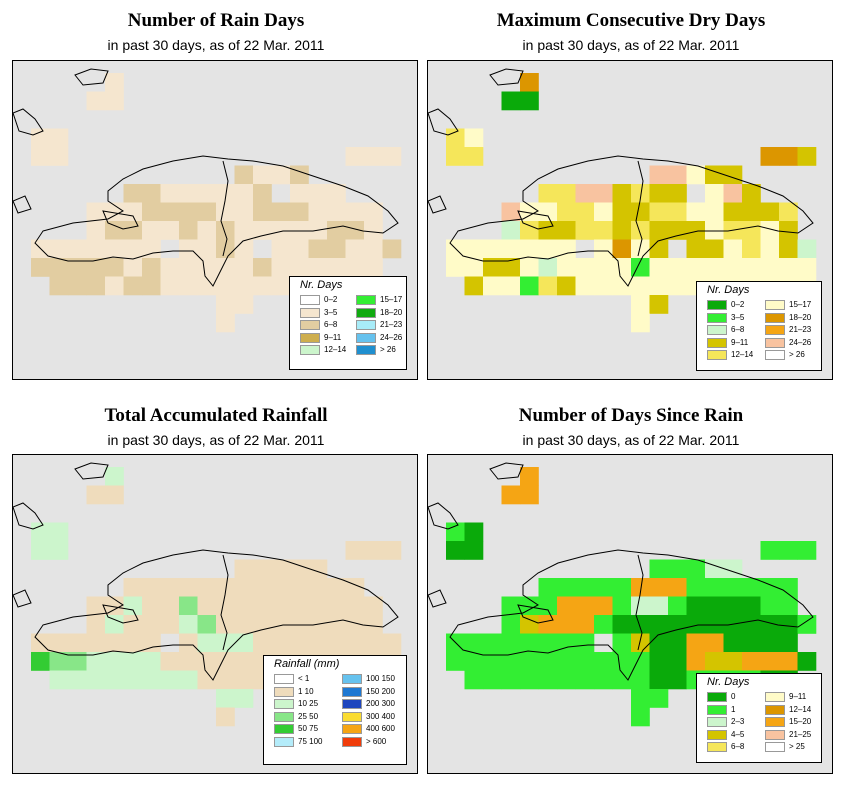 The height and width of the screenshot is (793, 853). What do you see at coordinates (333, 337) in the screenshot?
I see `legend-label: 9–11` at bounding box center [333, 337].